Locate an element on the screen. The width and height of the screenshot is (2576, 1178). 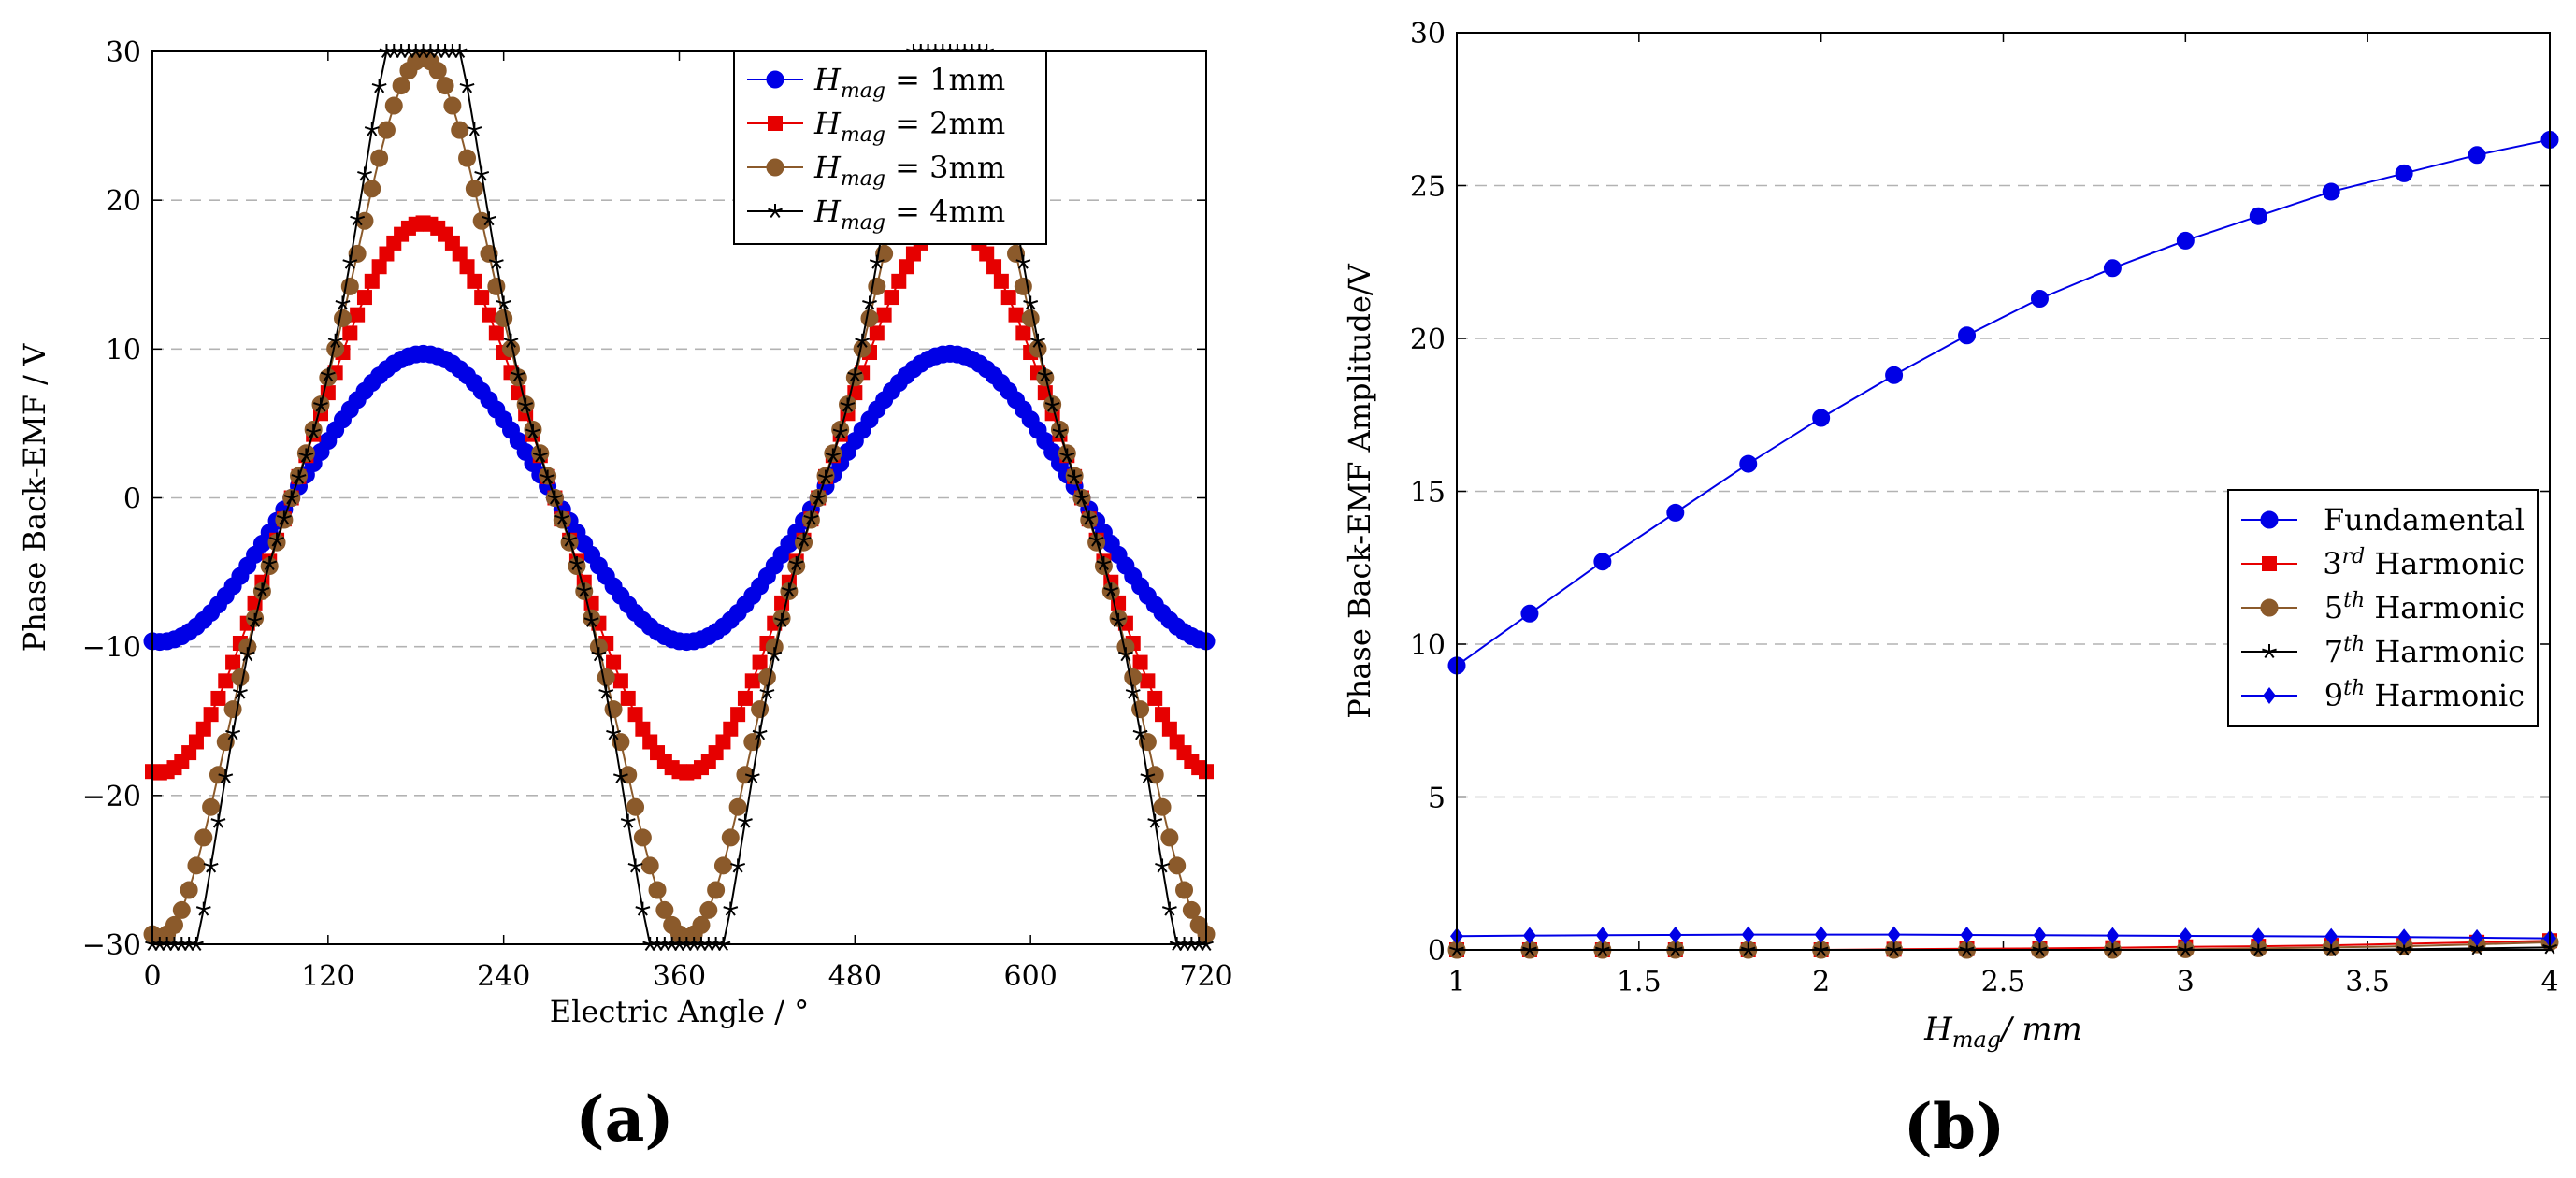
chart-a-ytick-label: −20 is located at coordinates (112, 797).